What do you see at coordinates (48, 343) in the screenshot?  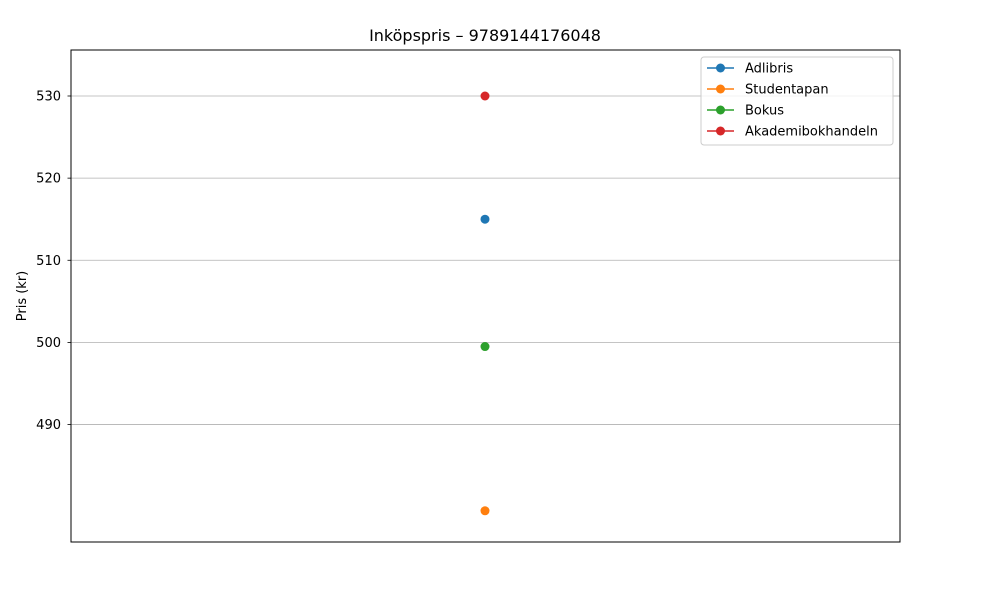 I see `y-tick-label: 500` at bounding box center [48, 343].